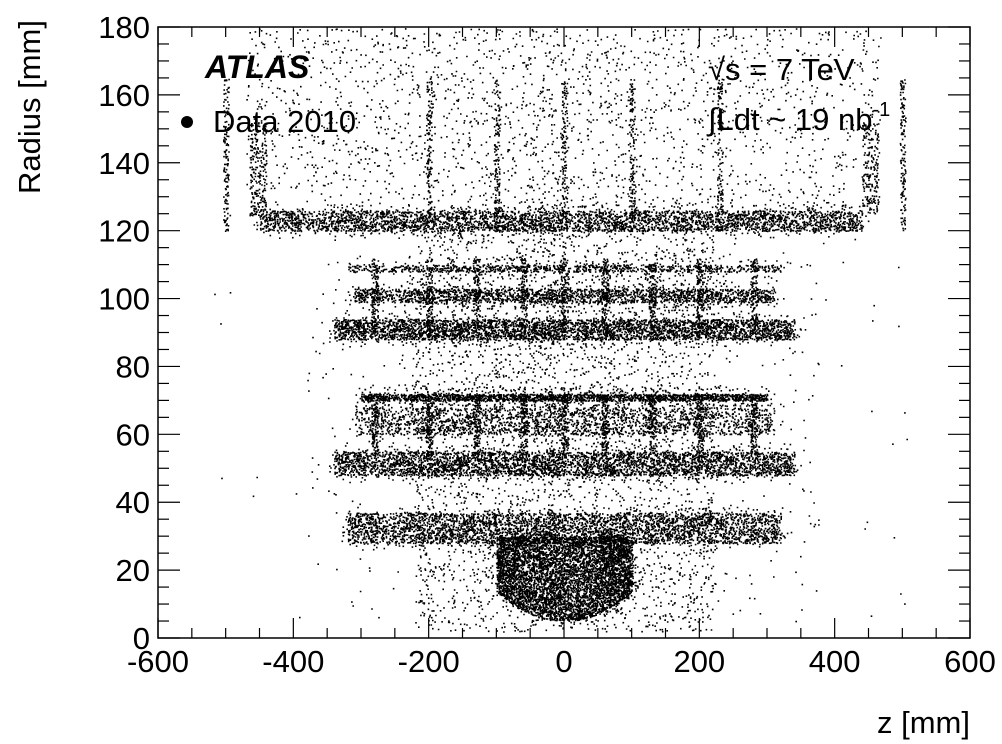 The height and width of the screenshot is (744, 1002). What do you see at coordinates (124, 163) in the screenshot?
I see `y-tick-label: 140` at bounding box center [124, 163].